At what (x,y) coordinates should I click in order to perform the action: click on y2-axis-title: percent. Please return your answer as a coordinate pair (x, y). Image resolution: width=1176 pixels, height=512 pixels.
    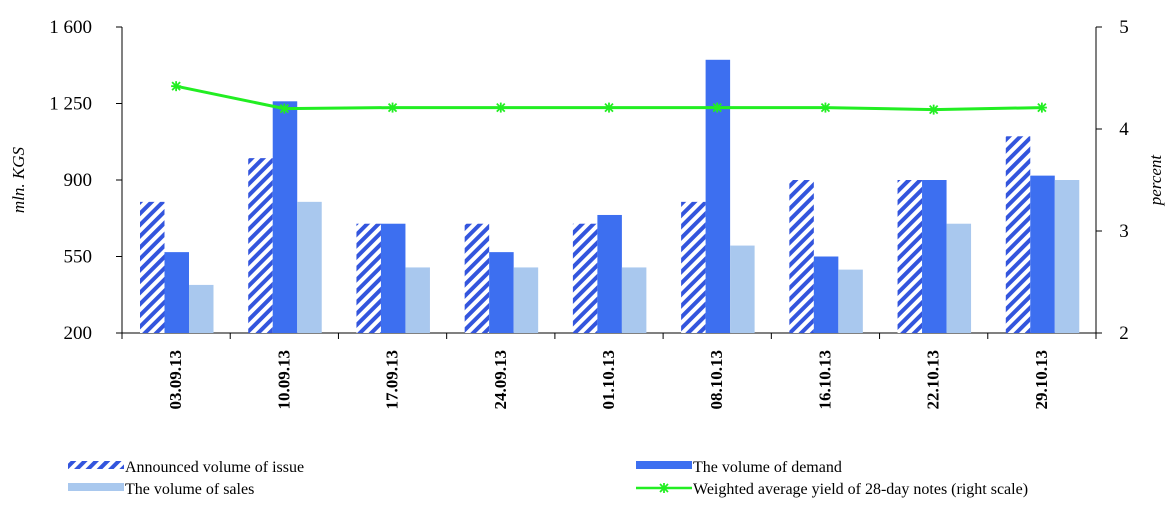
    Looking at the image, I should click on (1155, 180).